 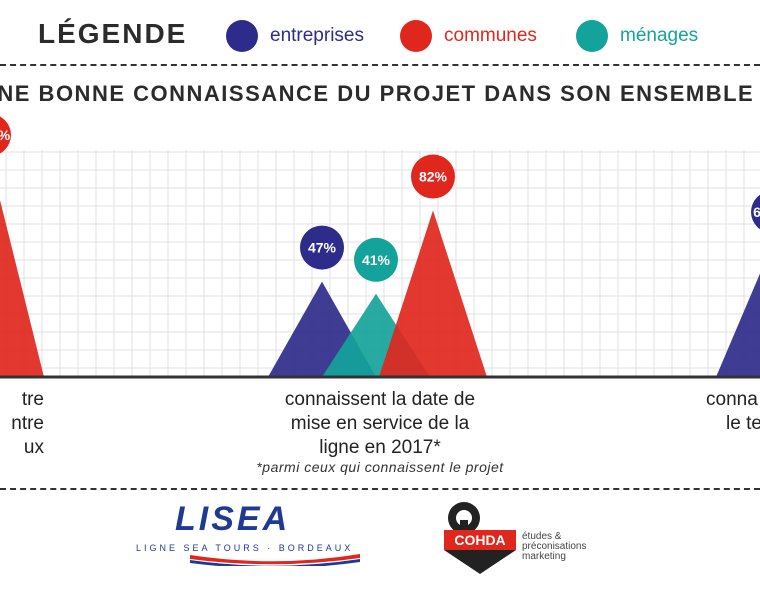 I want to click on lisea-swoosh, so click(x=275, y=560).